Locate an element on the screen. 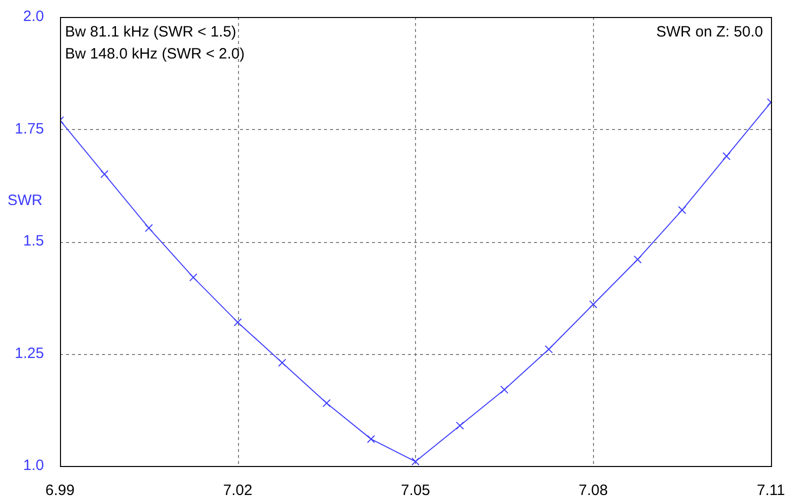 The image size is (793, 502). x-tick-label: 7.02 is located at coordinates (237, 491).